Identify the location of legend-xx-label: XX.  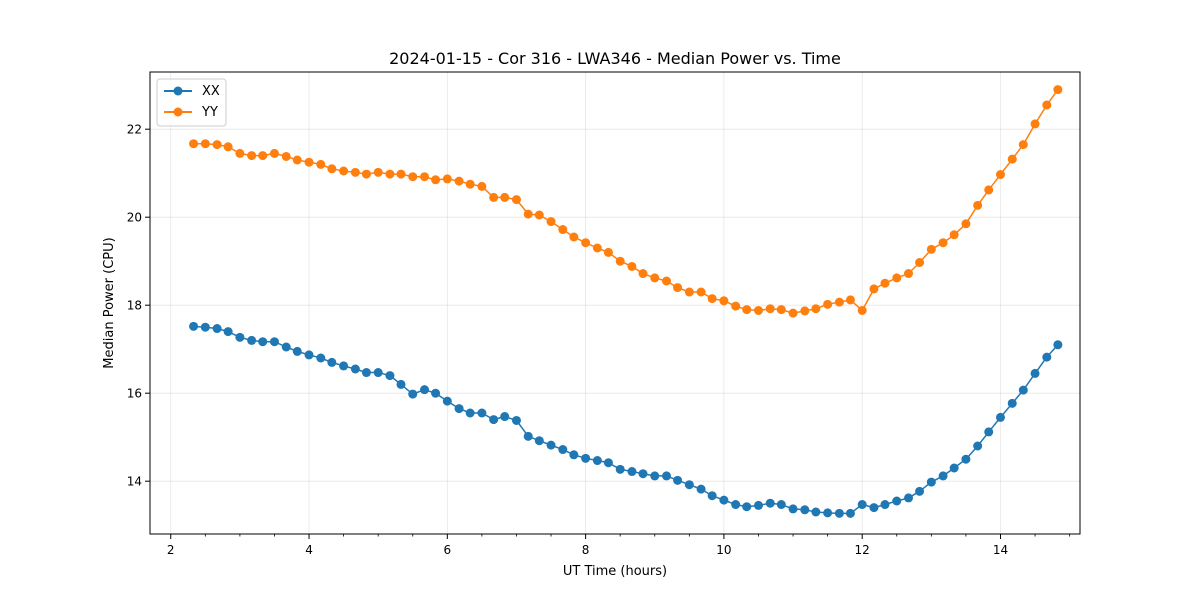
(211, 91).